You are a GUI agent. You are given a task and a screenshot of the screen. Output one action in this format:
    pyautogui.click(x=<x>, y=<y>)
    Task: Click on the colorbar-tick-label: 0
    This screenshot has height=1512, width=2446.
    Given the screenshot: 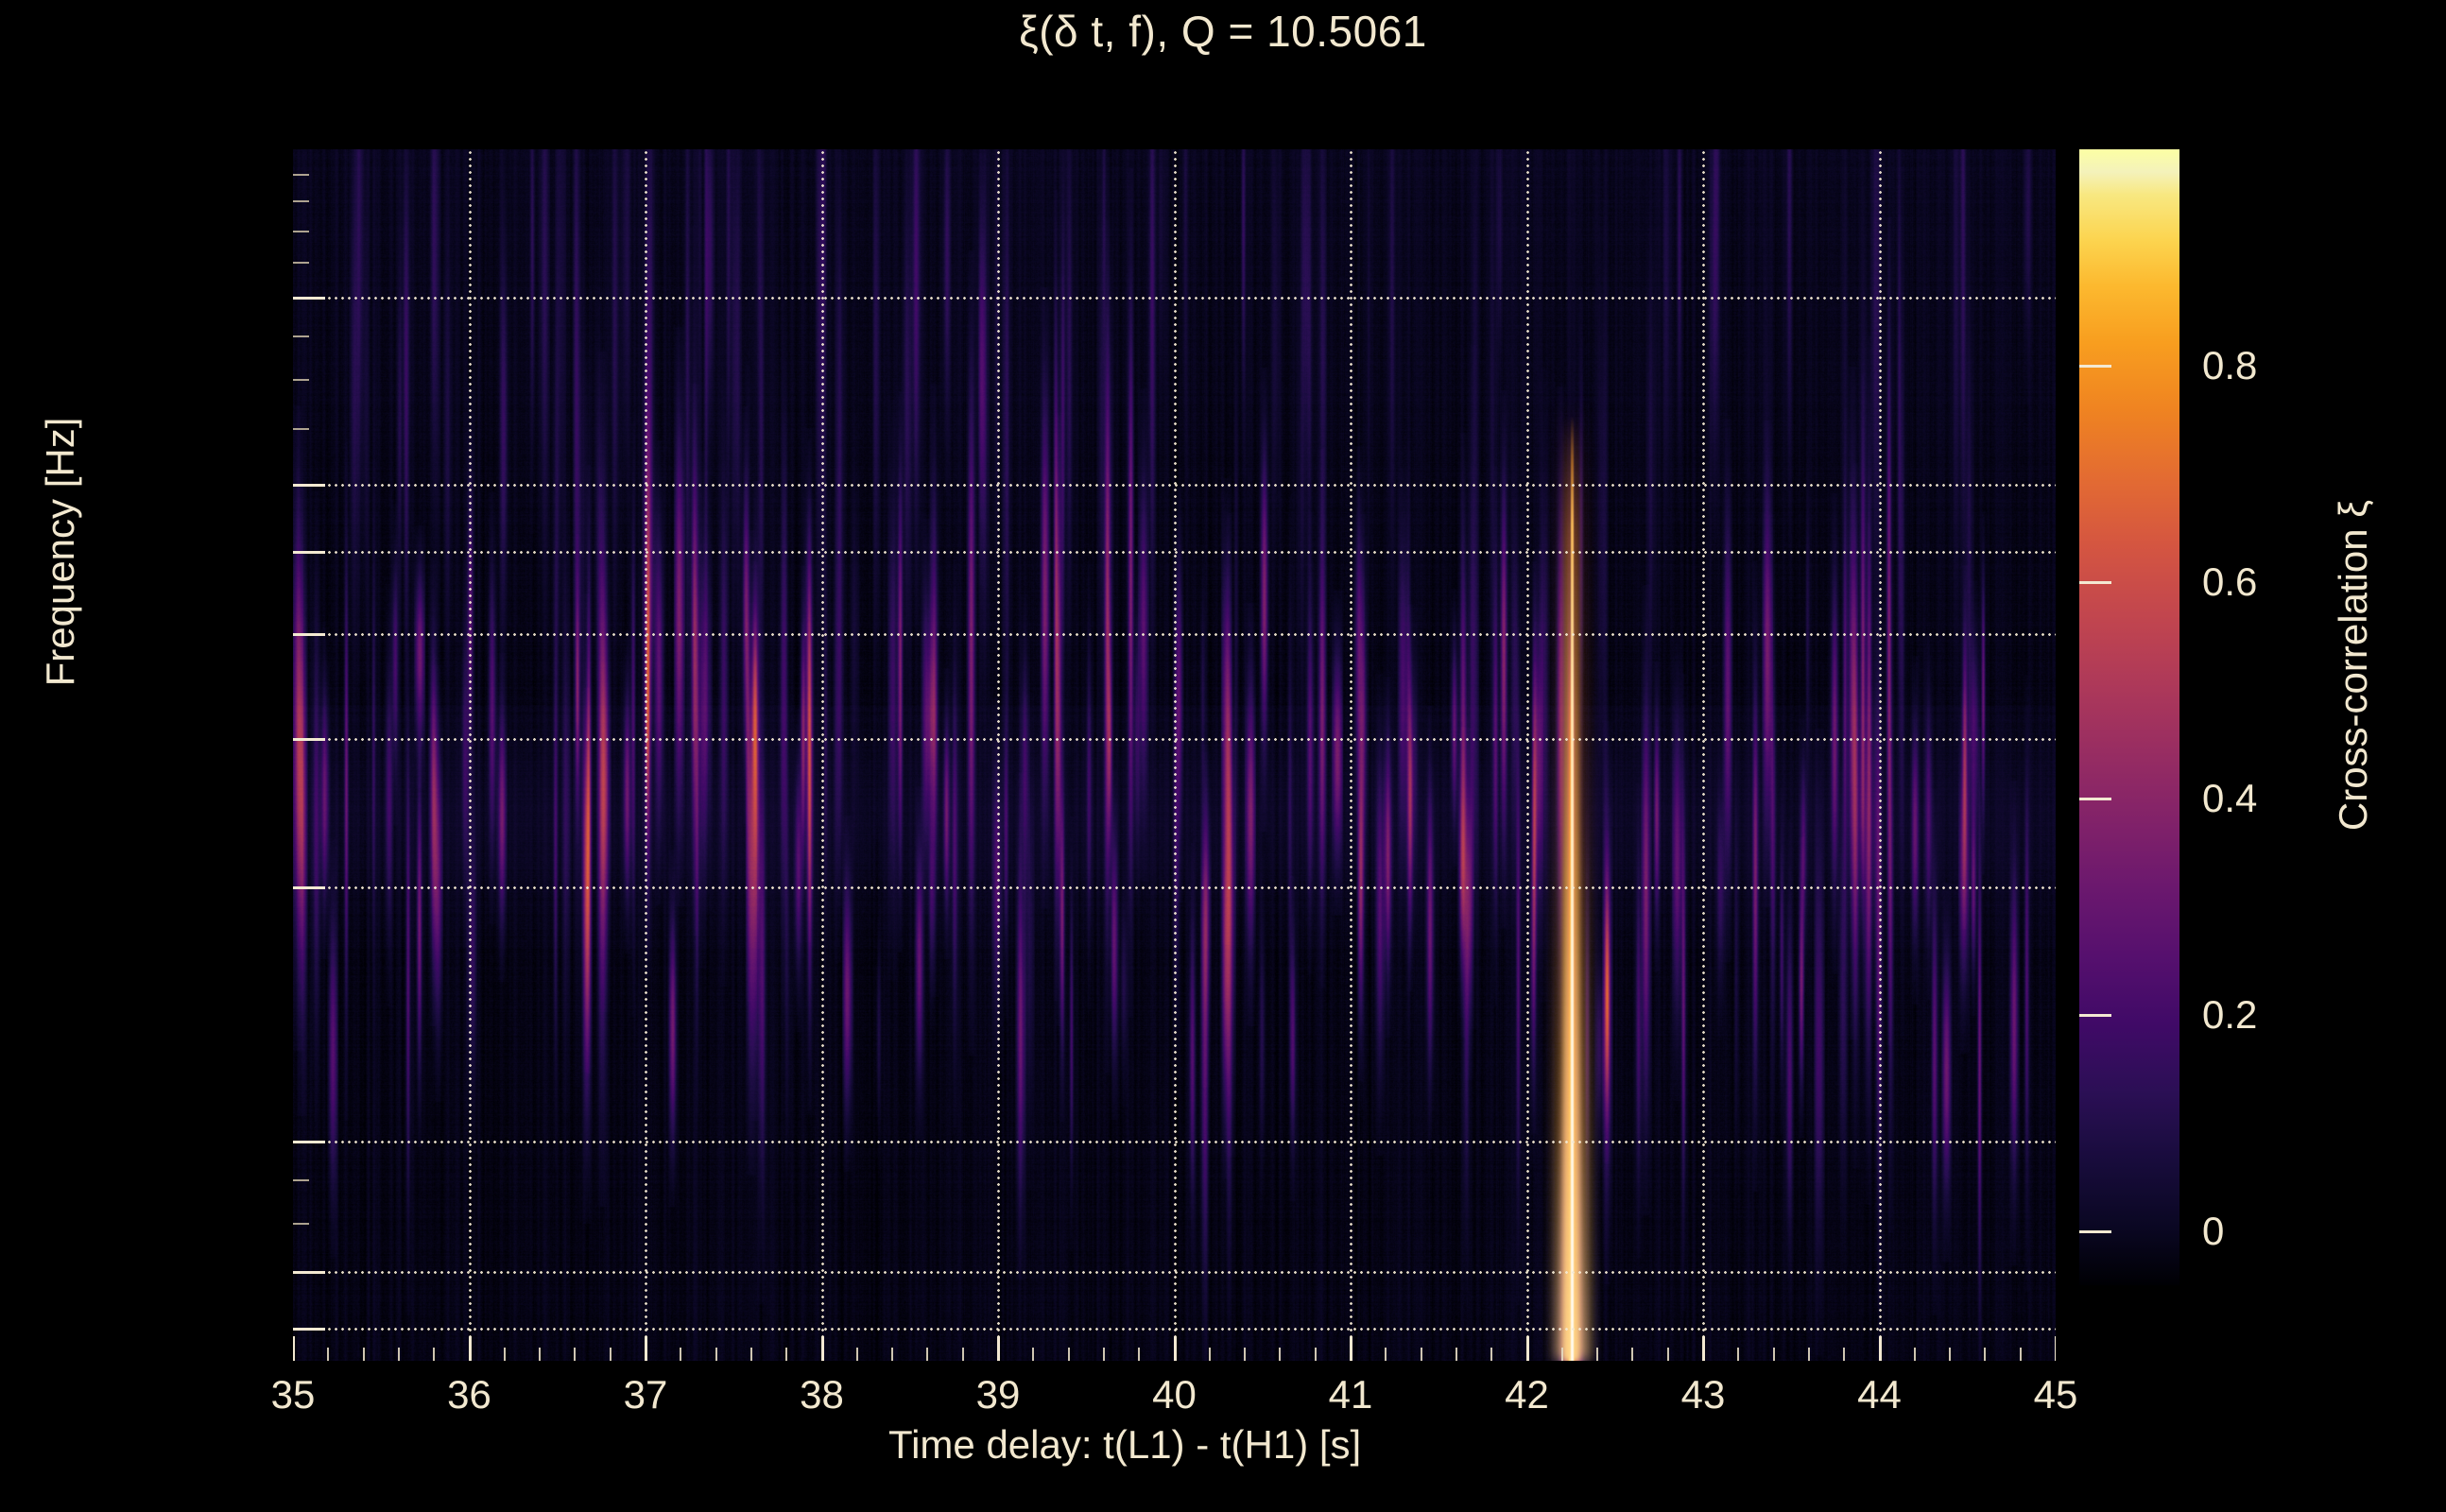 What is the action you would take?
    pyautogui.click(x=2213, y=1230)
    